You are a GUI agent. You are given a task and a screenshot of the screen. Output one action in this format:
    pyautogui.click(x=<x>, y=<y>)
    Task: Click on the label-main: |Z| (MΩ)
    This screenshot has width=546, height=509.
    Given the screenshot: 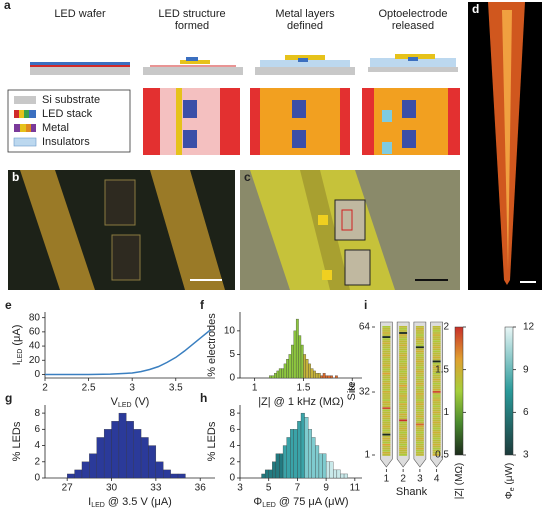 What is the action you would take?
    pyautogui.click(x=459, y=481)
    